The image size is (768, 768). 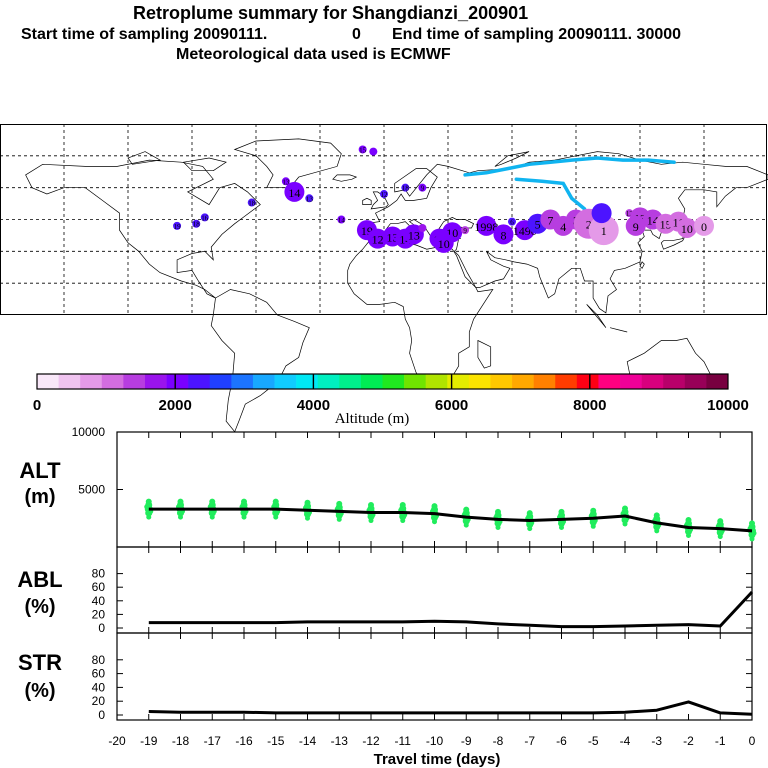 I want to click on x-tick-label: -4, so click(x=625, y=741).